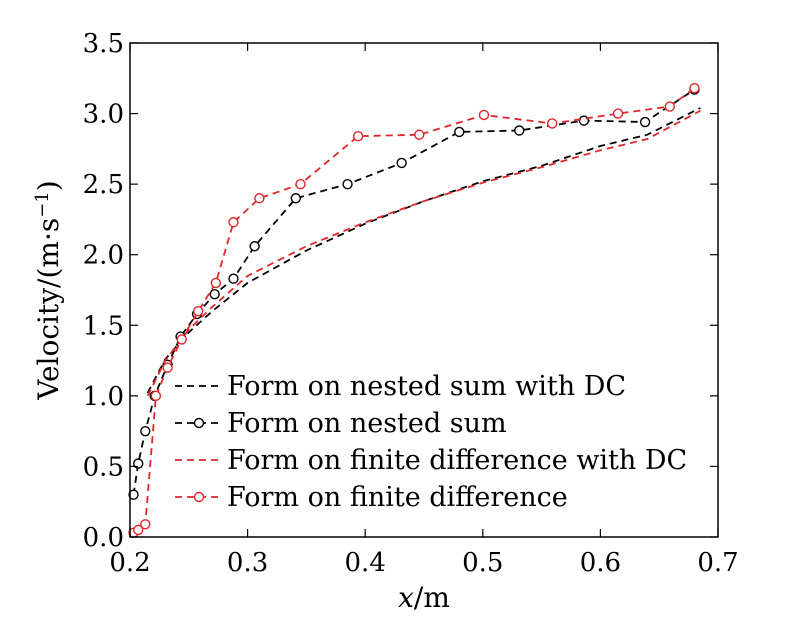  I want to click on legend-item: Form on nested sum, so click(341, 423).